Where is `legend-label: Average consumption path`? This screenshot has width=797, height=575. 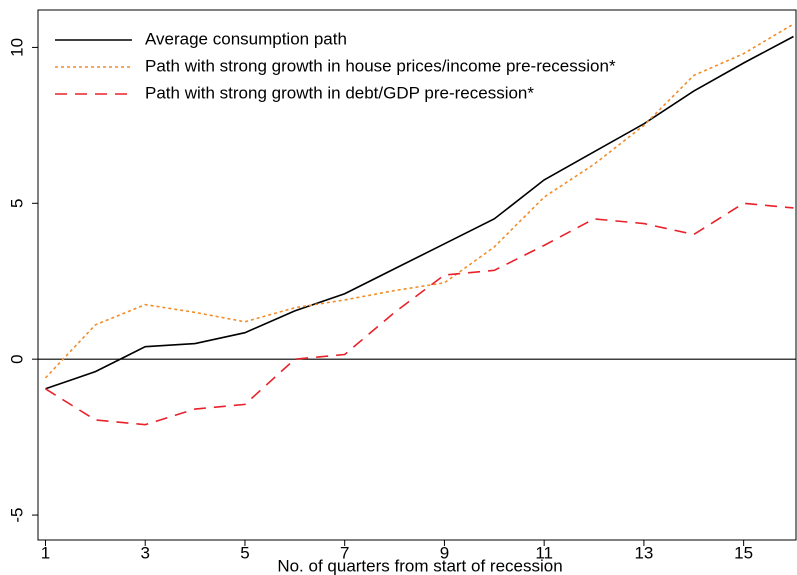 legend-label: Average consumption path is located at coordinates (246, 38).